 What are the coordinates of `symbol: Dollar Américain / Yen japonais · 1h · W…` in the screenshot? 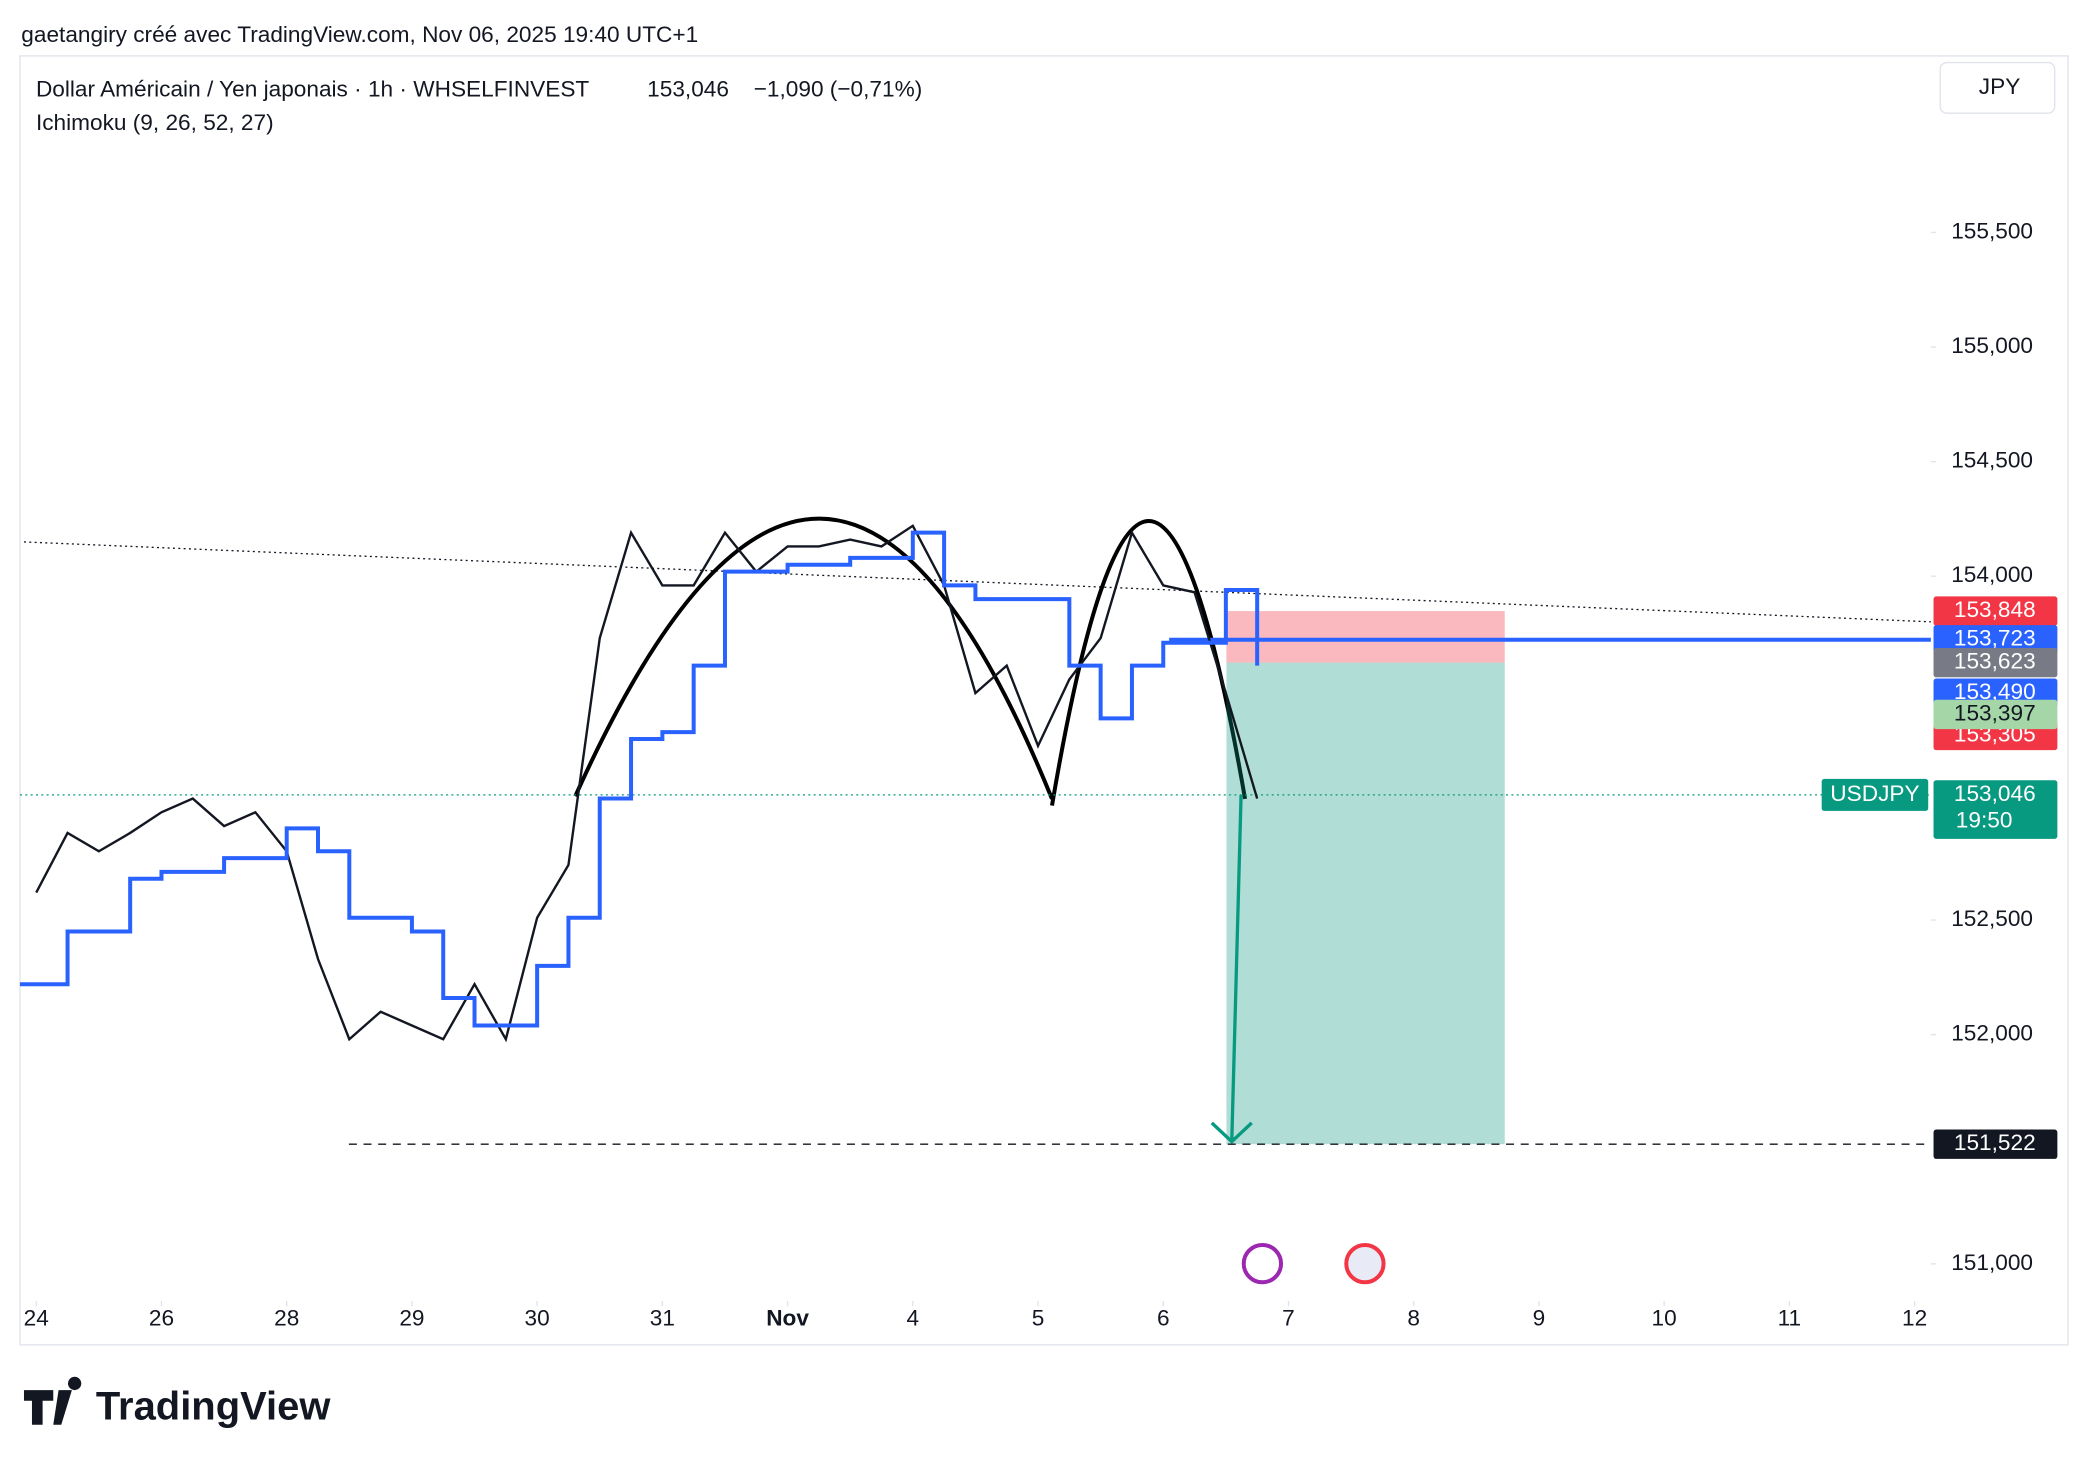 It's located at (312, 89).